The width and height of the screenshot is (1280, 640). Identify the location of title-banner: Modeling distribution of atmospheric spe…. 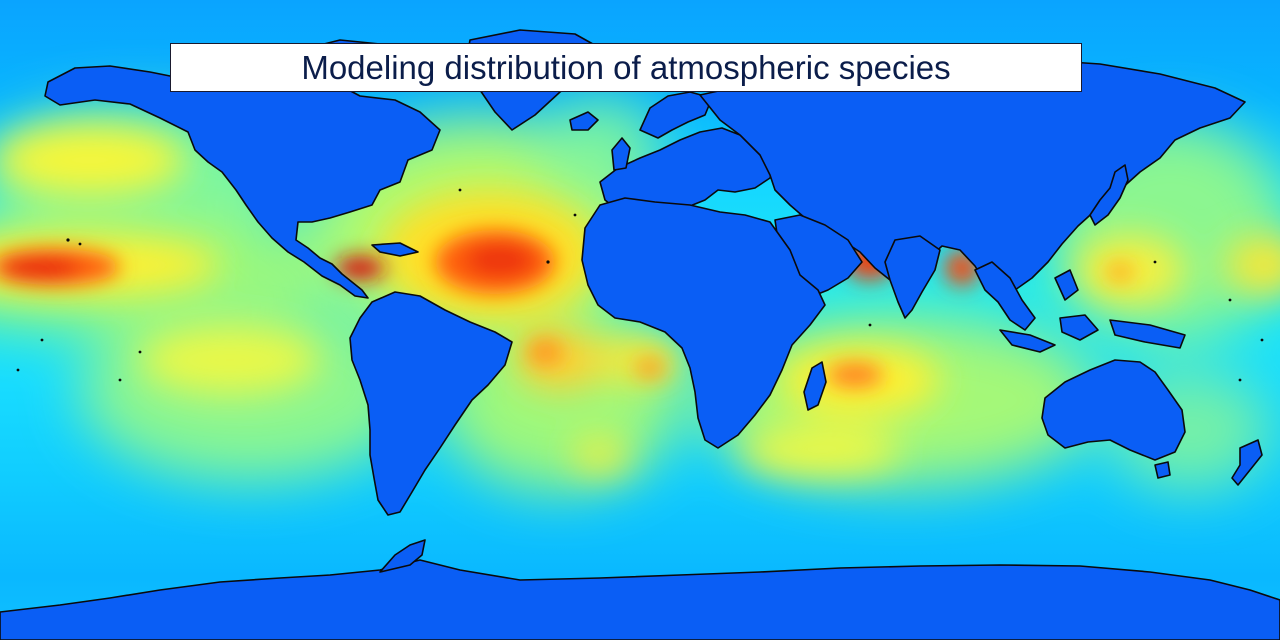
(626, 67).